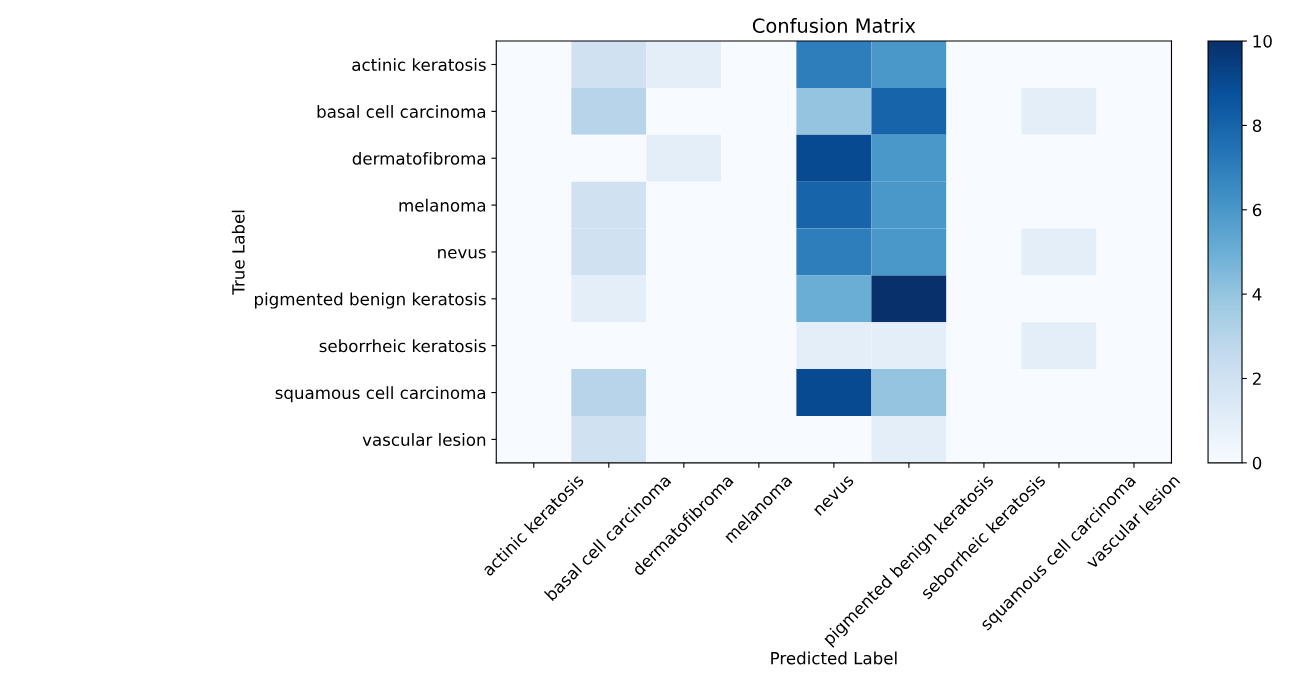 The image size is (1306, 696). I want to click on y-tick-label: melanoma, so click(442, 205).